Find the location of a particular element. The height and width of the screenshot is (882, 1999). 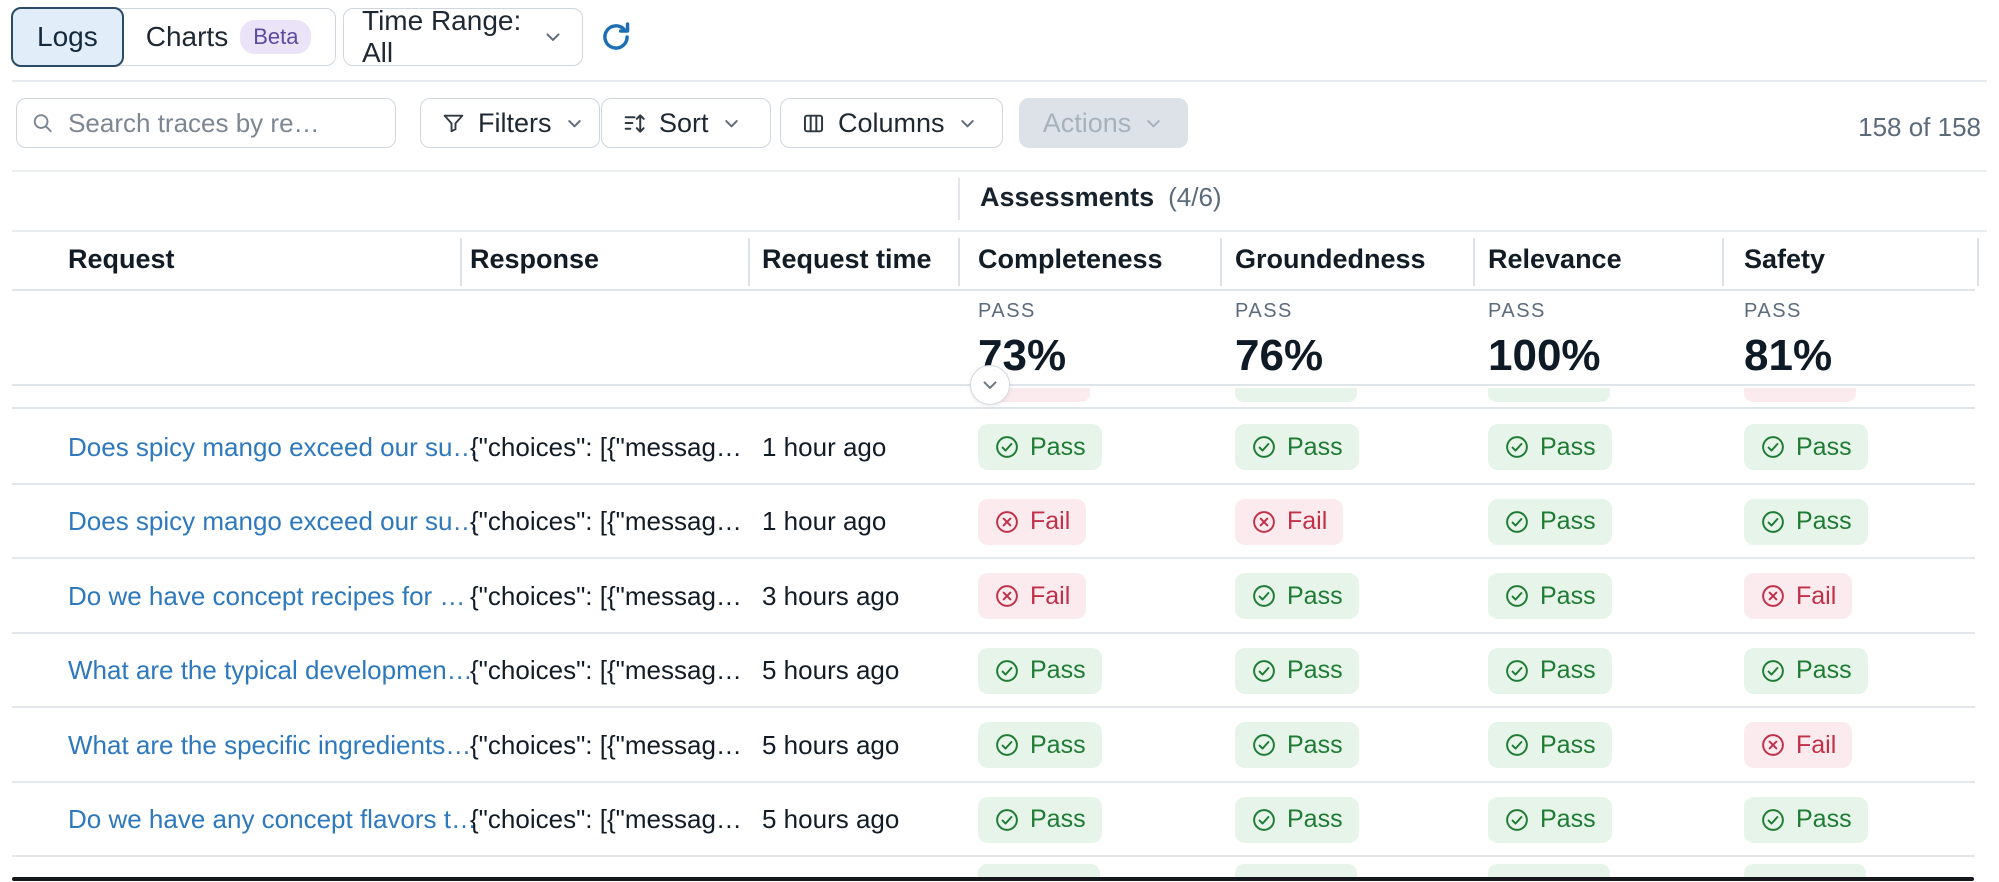

actions-button: Actions is located at coordinates (1103, 123).